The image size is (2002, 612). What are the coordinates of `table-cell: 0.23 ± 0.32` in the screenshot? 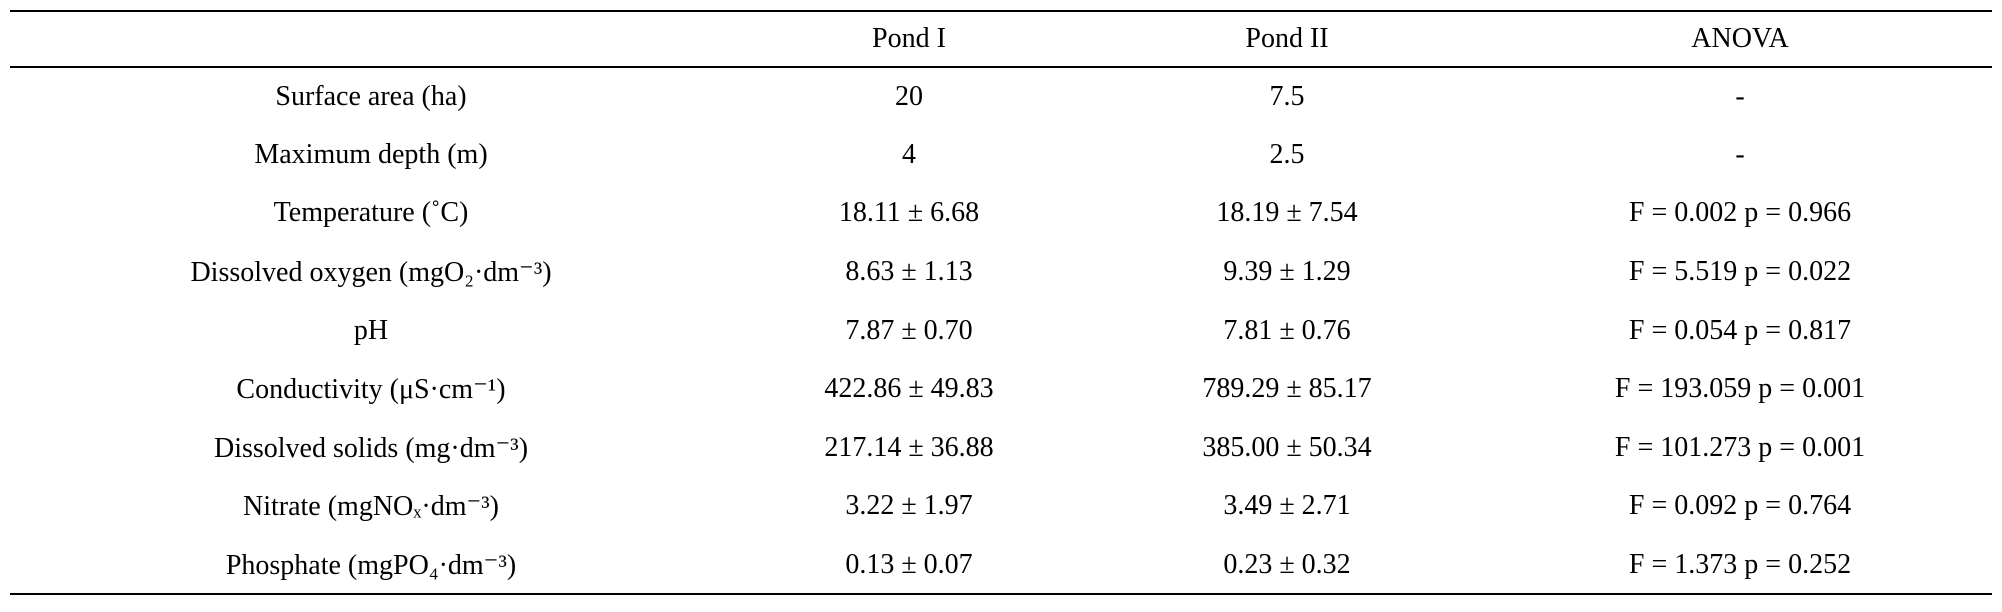 It's located at (1287, 564).